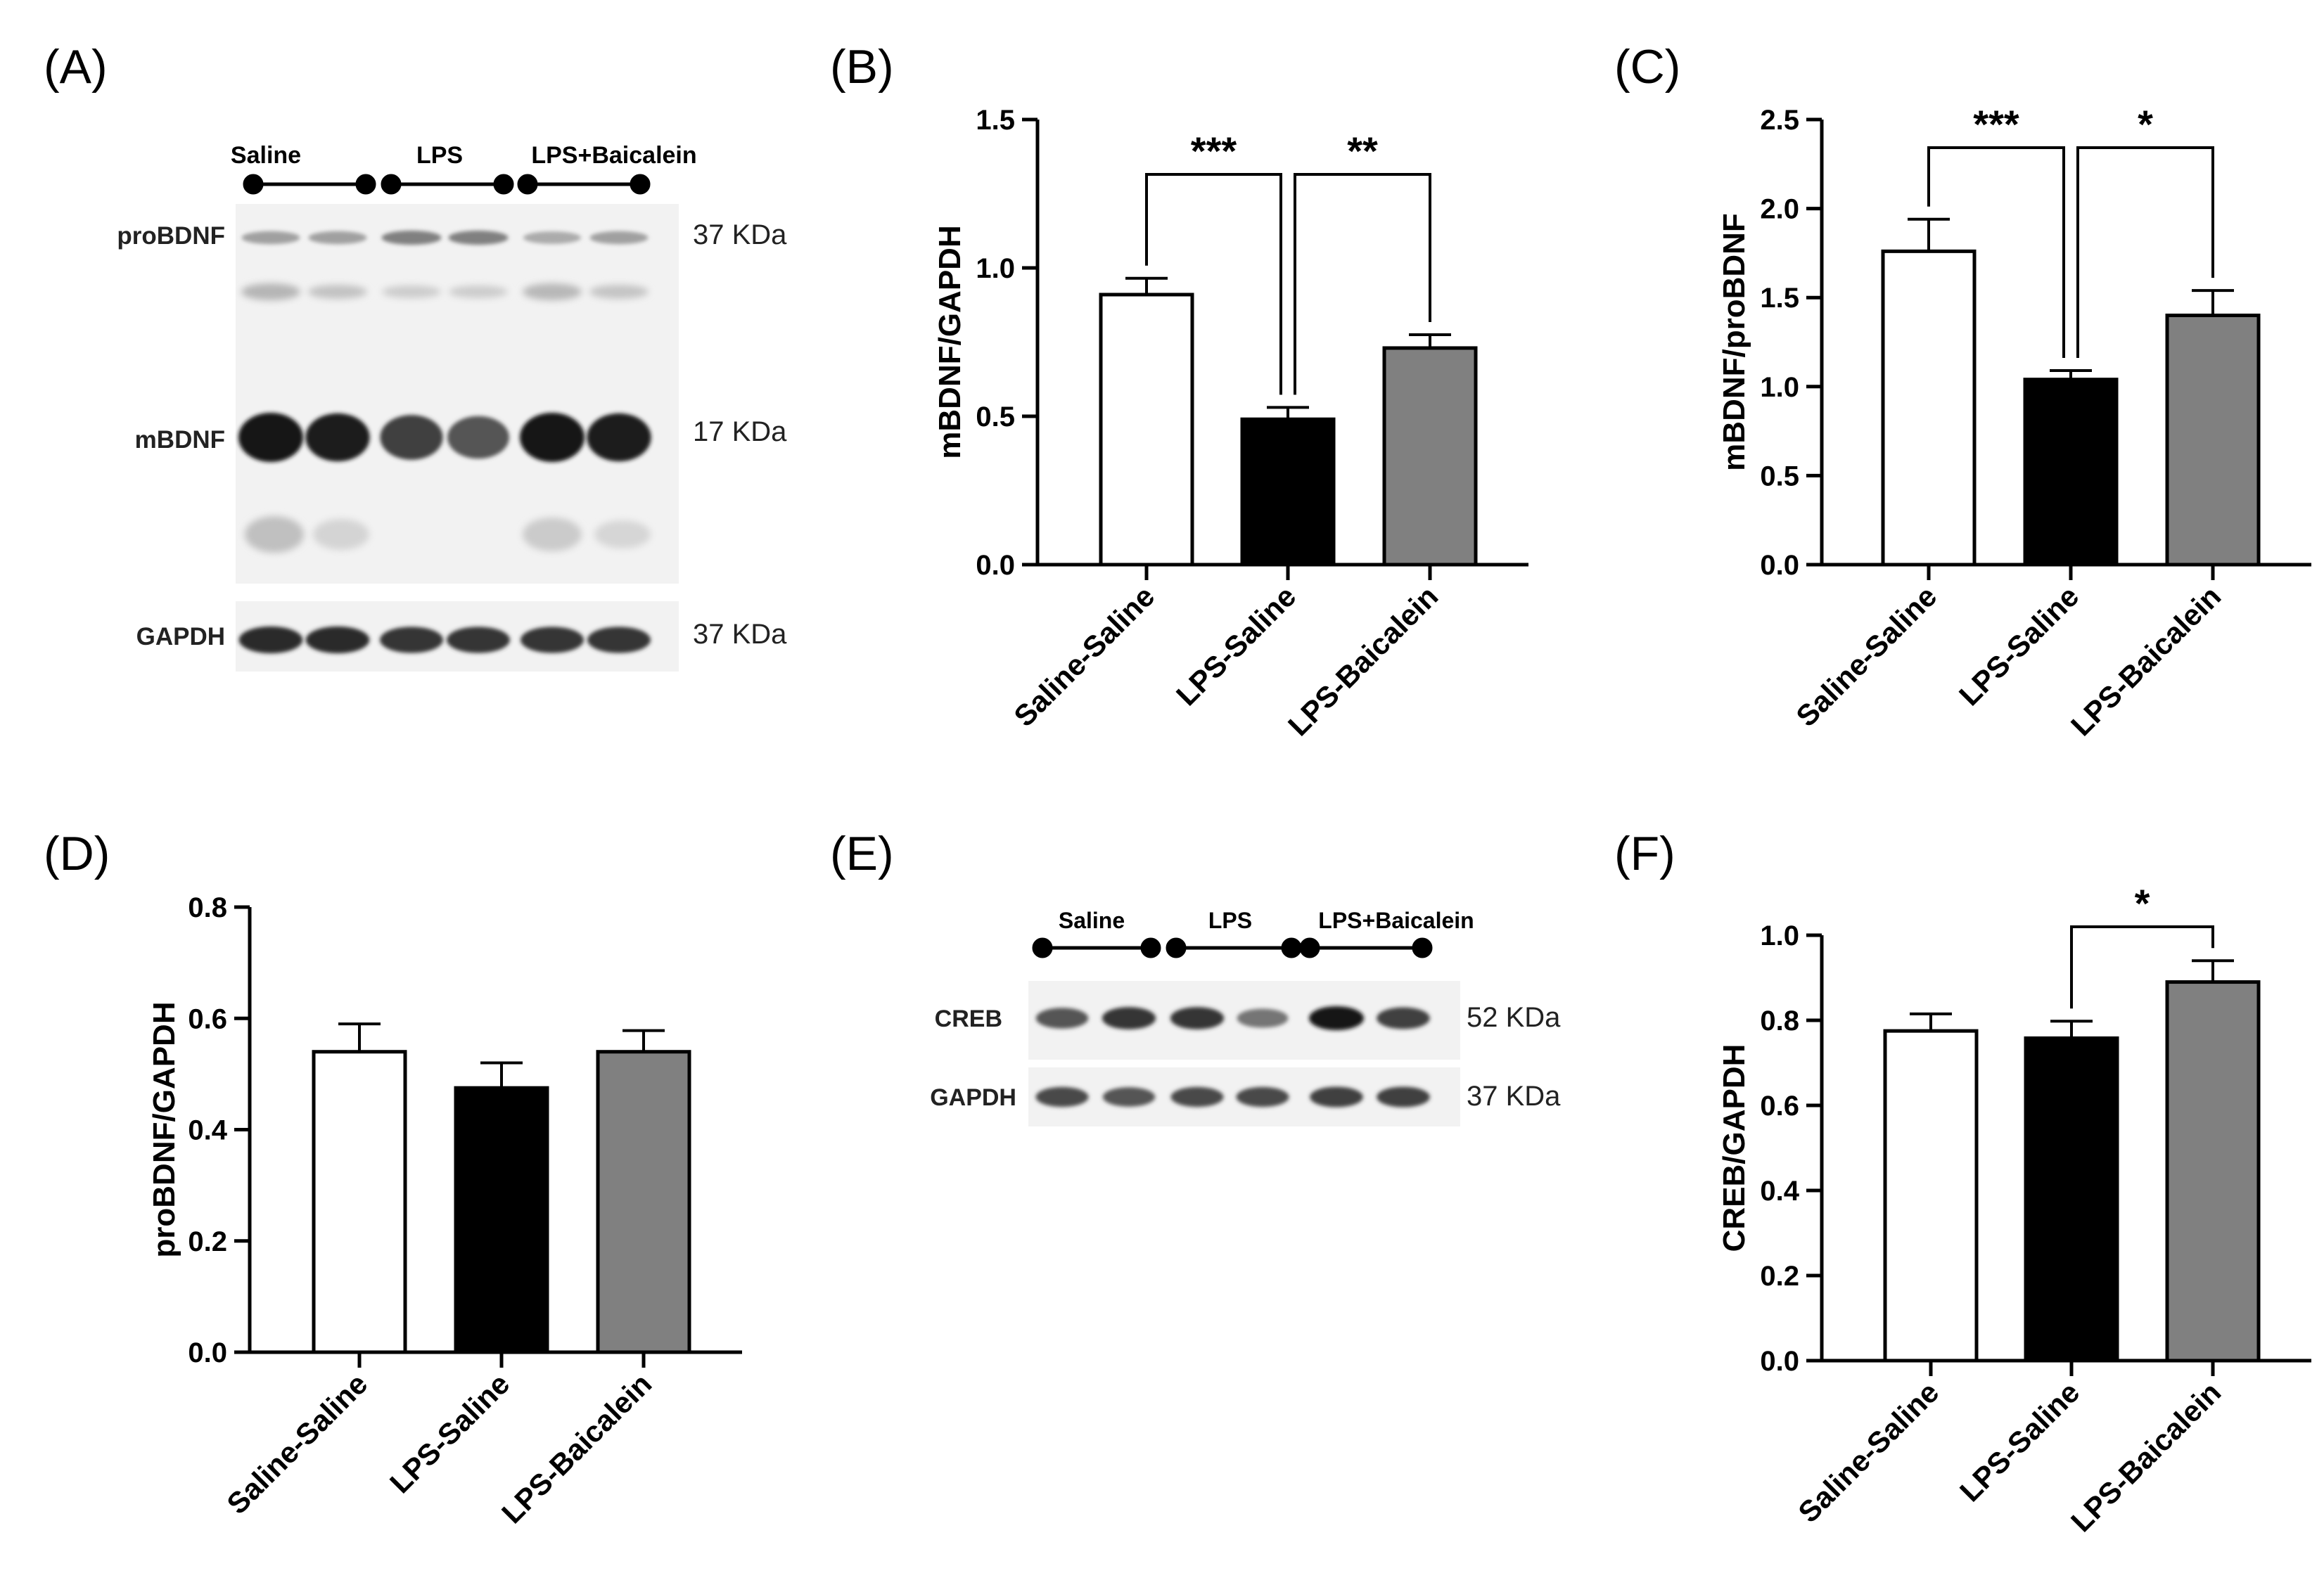  What do you see at coordinates (207, 1018) in the screenshot?
I see `y-tick-label: 0.6` at bounding box center [207, 1018].